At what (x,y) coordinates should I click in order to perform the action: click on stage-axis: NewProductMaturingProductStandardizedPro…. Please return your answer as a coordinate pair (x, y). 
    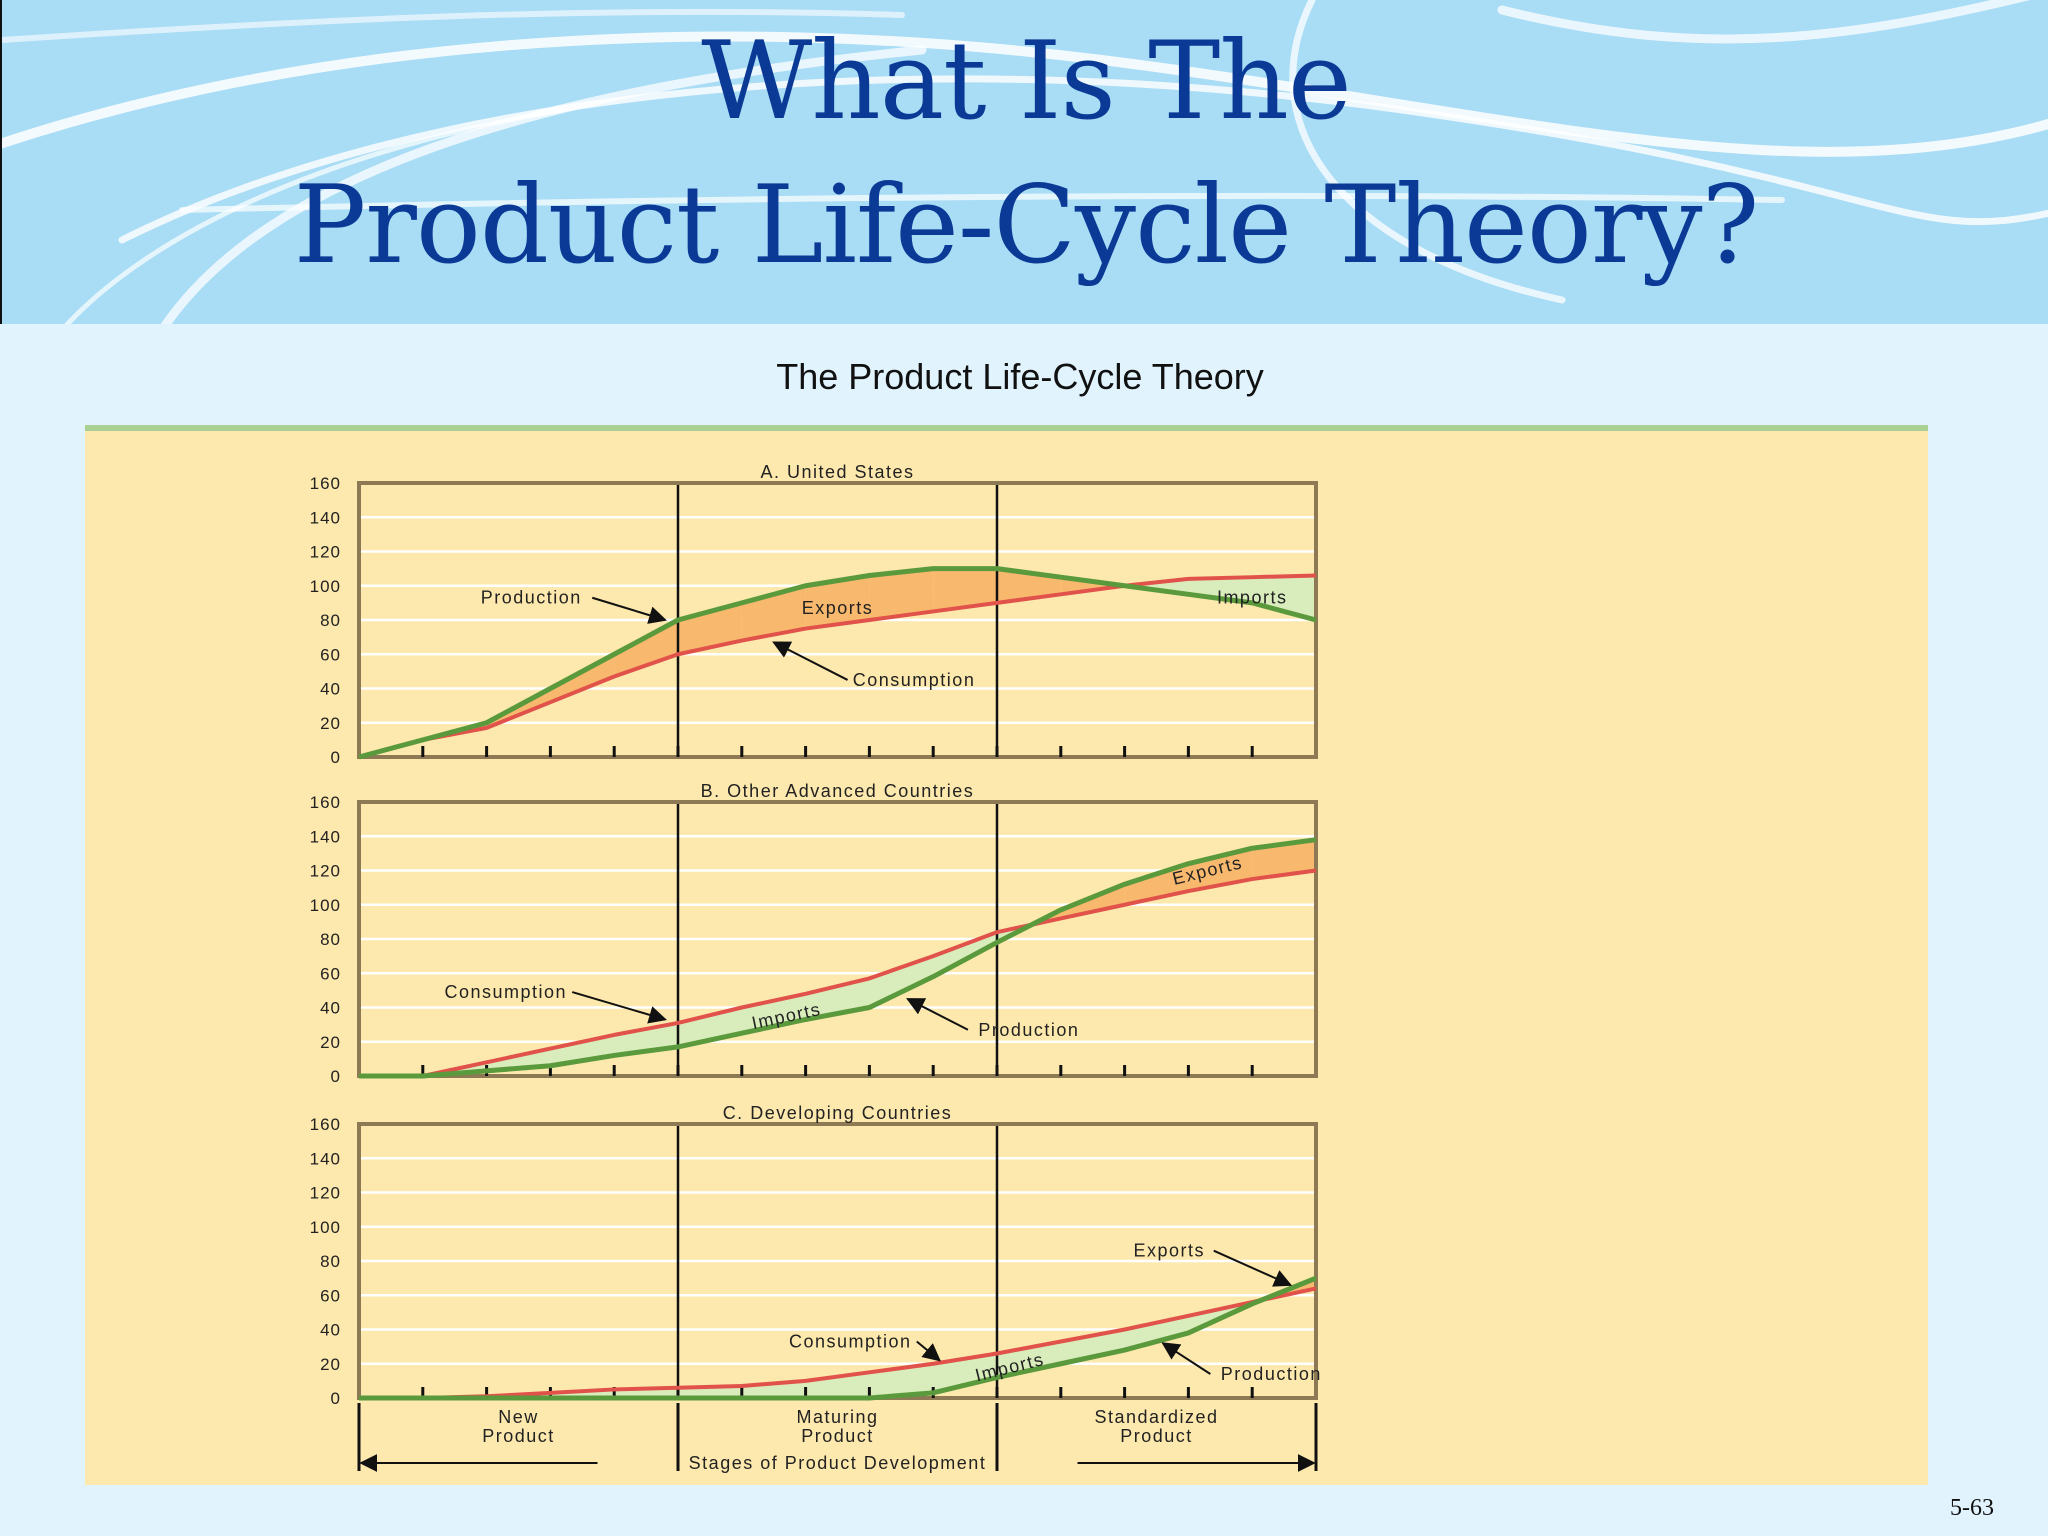
    Looking at the image, I should click on (837, 1438).